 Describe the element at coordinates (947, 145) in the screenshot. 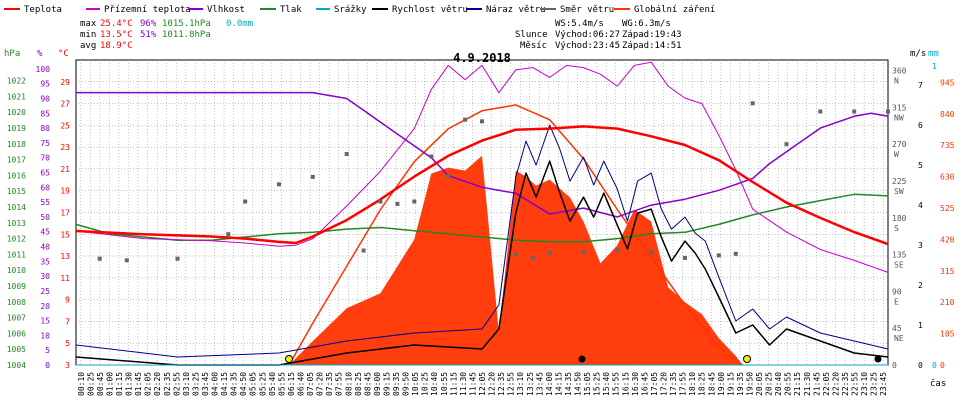

I see `radiation-tick: 735` at that location.